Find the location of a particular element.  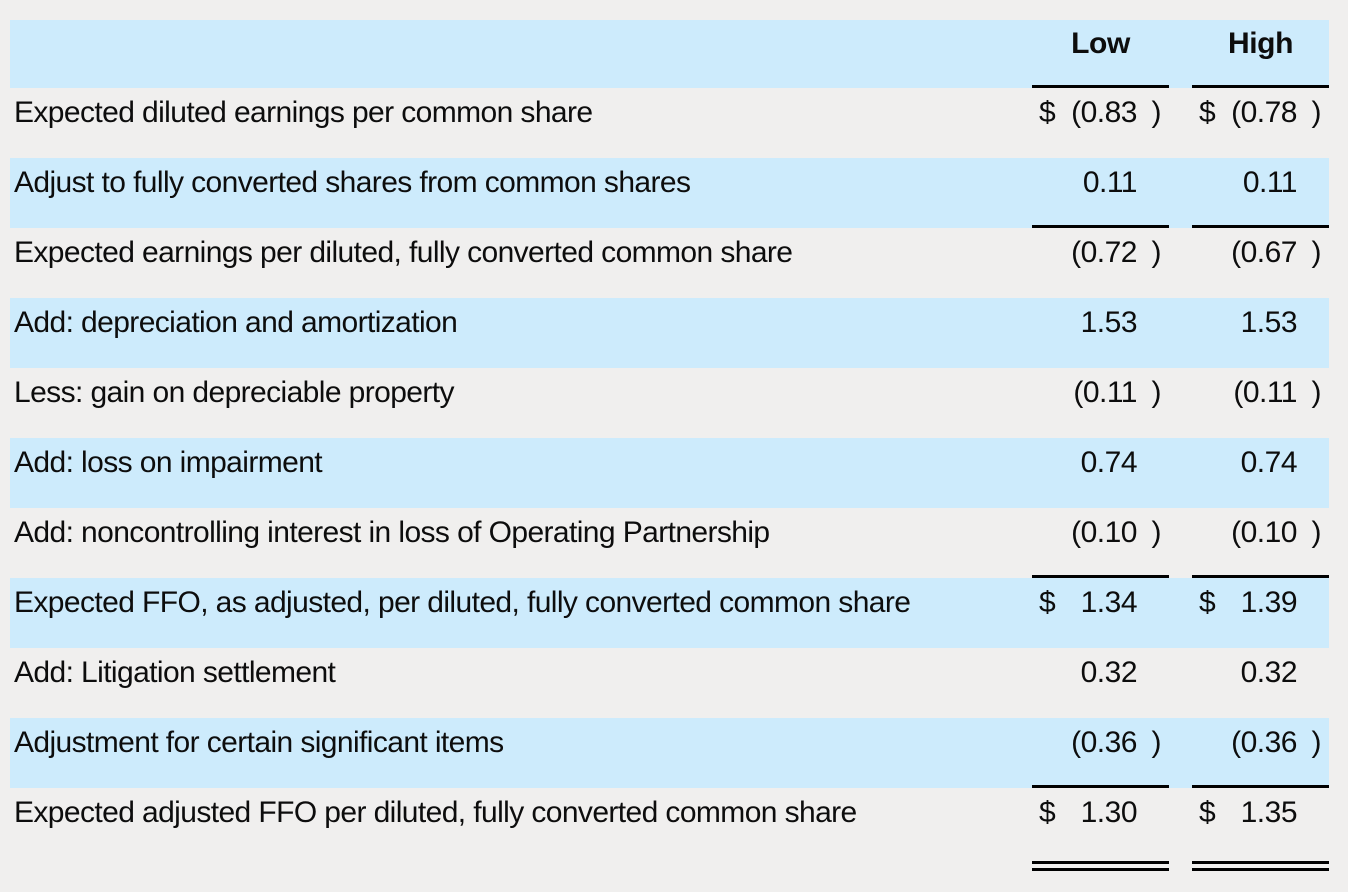

low-value-cell: 1.53 is located at coordinates (1100, 333).